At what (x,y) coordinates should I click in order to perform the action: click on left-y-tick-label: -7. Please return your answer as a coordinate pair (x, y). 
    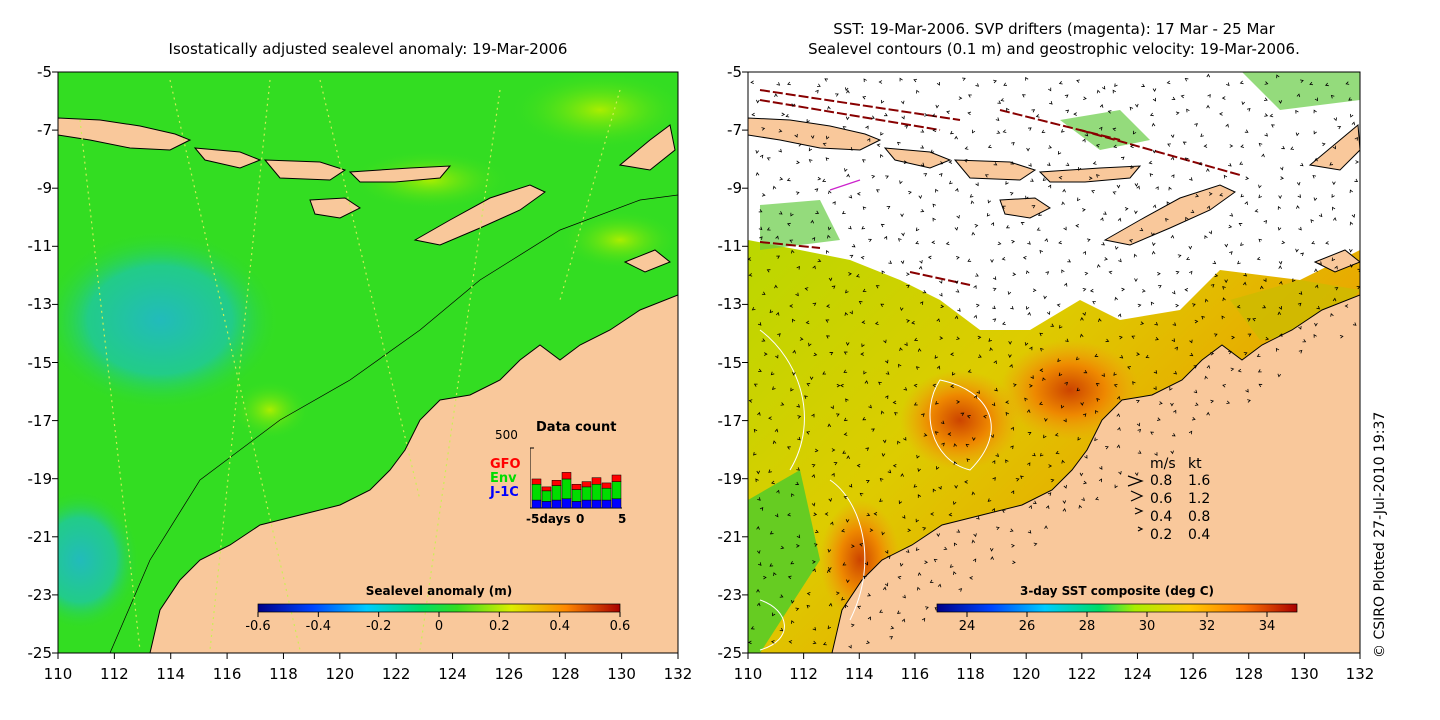
    Looking at the image, I should click on (44, 130).